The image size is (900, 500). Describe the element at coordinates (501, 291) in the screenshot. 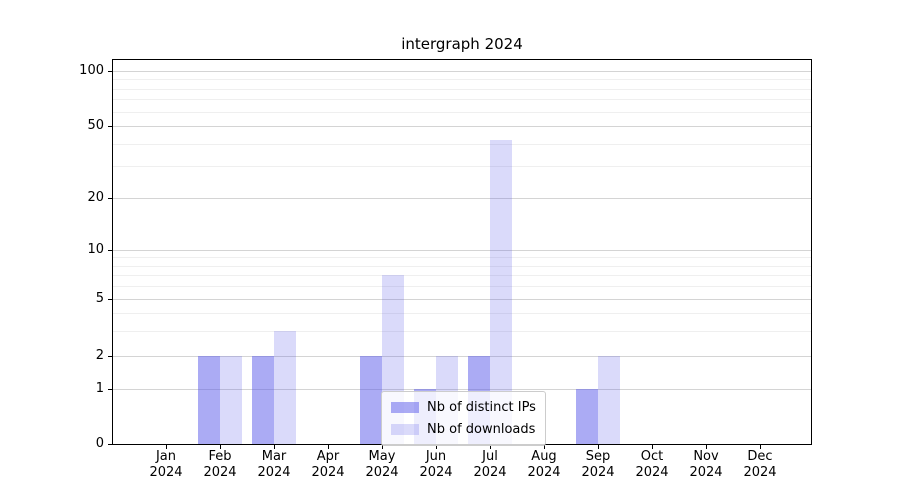

I see `bar-jul-downloads` at that location.